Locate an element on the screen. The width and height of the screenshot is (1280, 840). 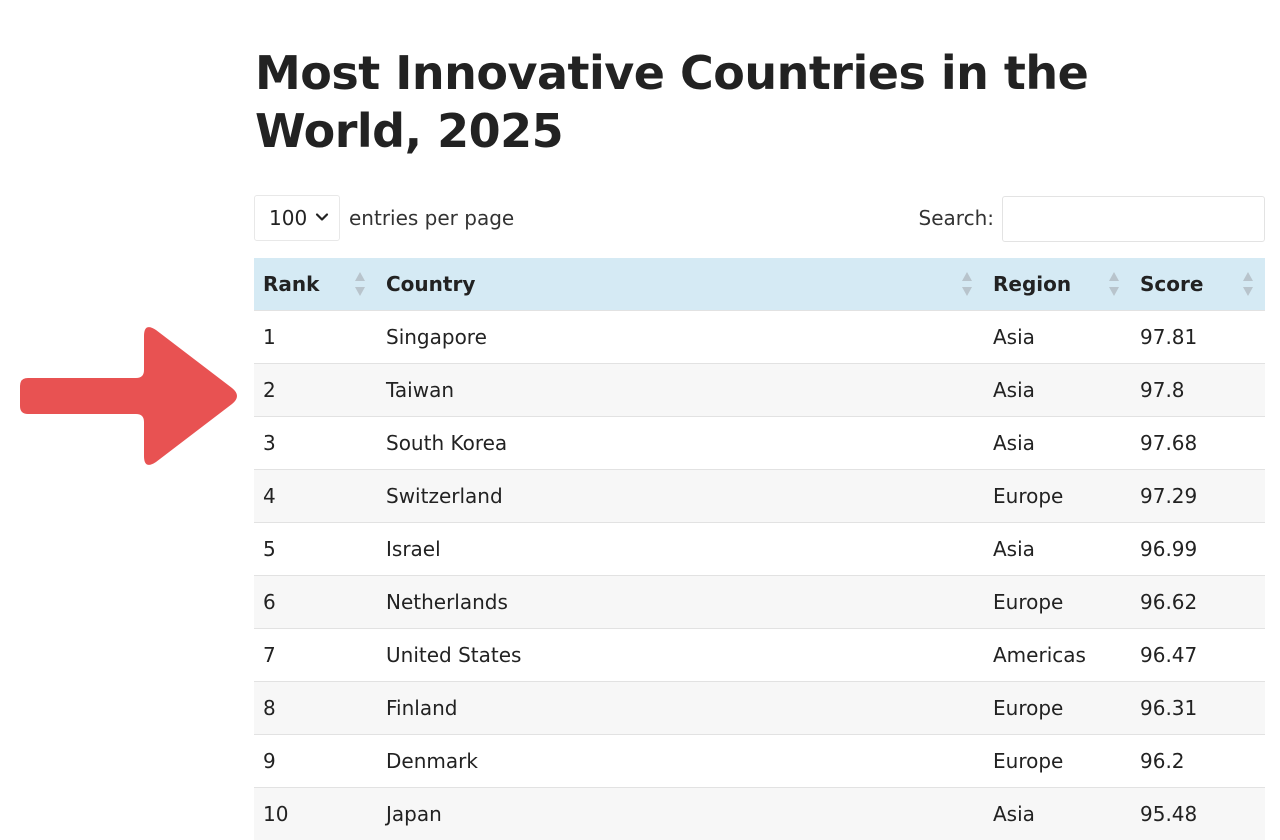
table-header-row: Rank Country Region is located at coordinates (759, 284).